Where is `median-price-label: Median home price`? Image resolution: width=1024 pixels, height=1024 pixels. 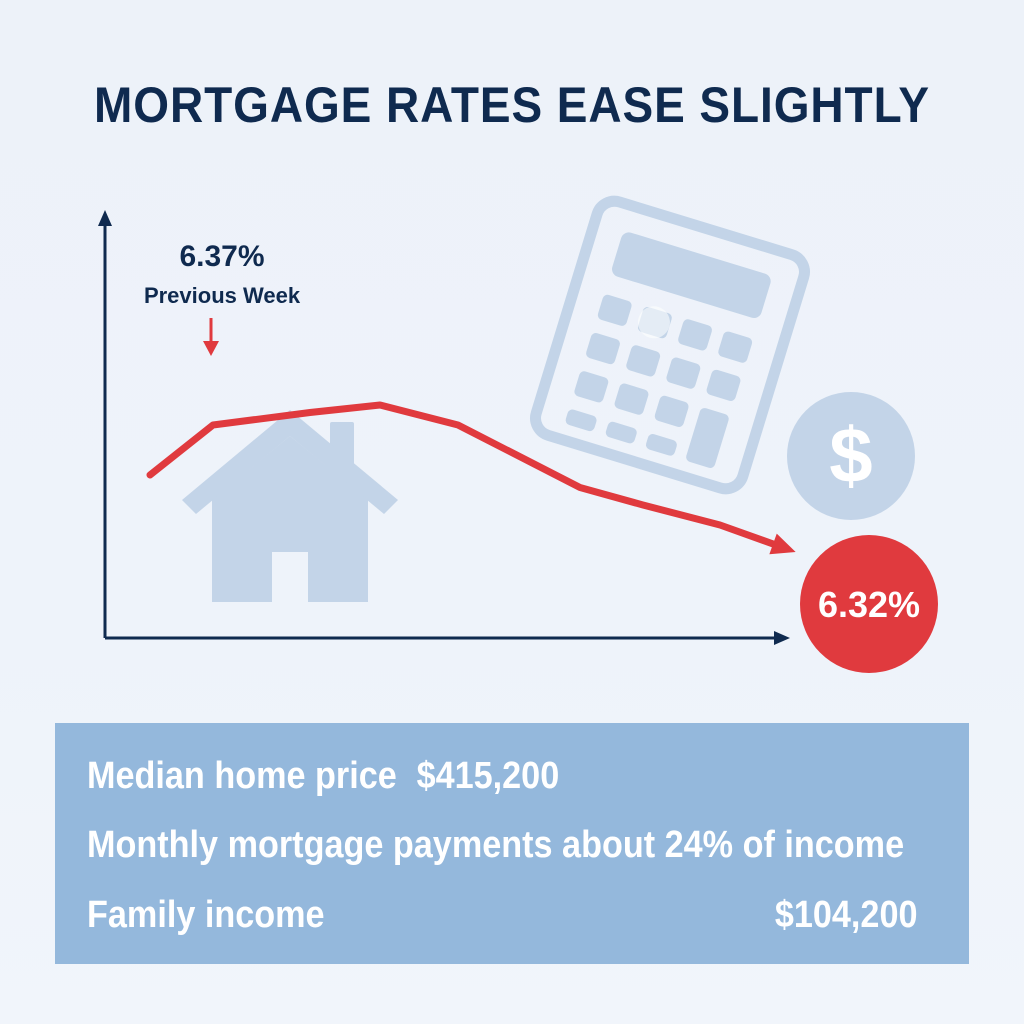
median-price-label: Median home price is located at coordinates (242, 776).